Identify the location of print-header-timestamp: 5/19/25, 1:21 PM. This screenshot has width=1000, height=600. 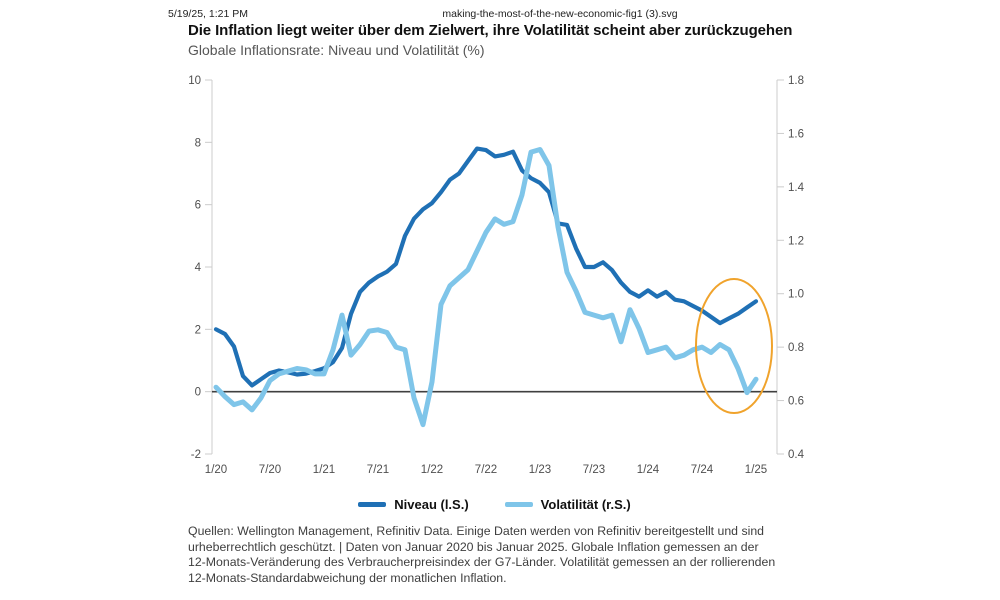
(208, 14).